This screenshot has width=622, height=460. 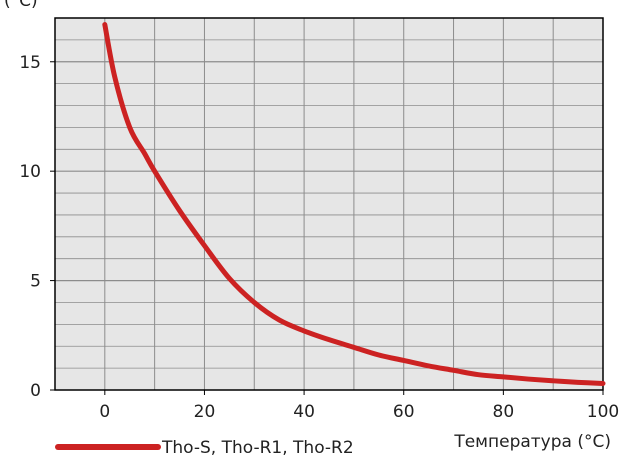 I want to click on x-tick-label: 20, so click(x=205, y=412).